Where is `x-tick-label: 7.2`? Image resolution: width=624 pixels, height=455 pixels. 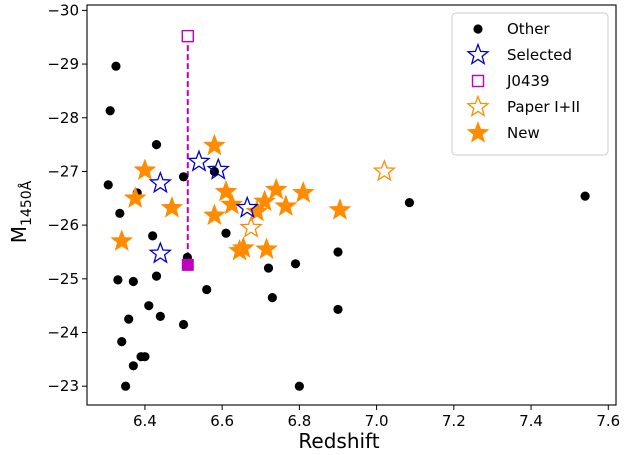
x-tick-label: 7.2 is located at coordinates (454, 421).